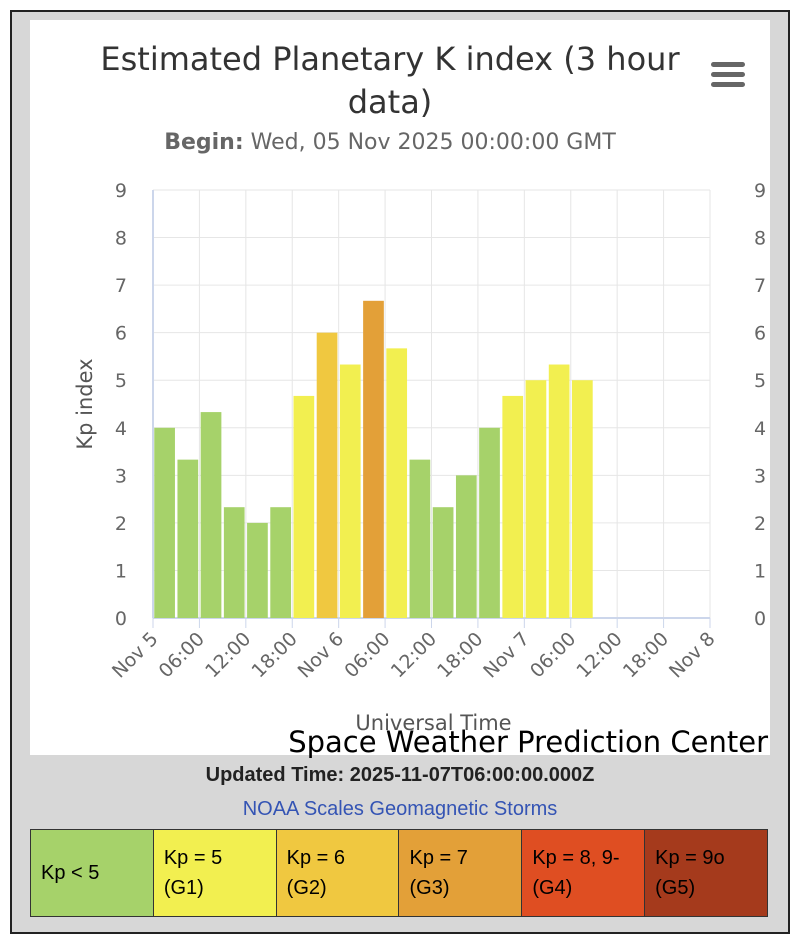 The image size is (800, 948). I want to click on legend-kp-6-g2: Kp = 6 (G2), so click(337, 873).